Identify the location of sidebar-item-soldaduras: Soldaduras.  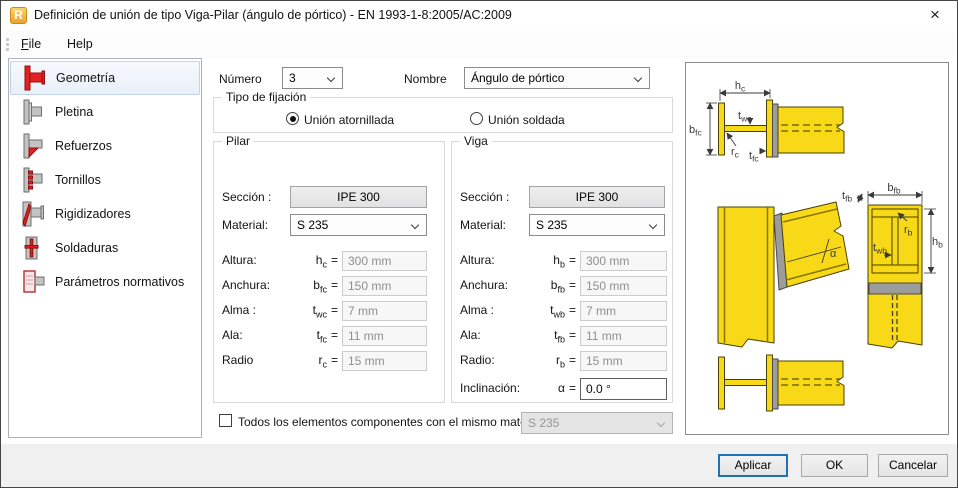
(105, 248).